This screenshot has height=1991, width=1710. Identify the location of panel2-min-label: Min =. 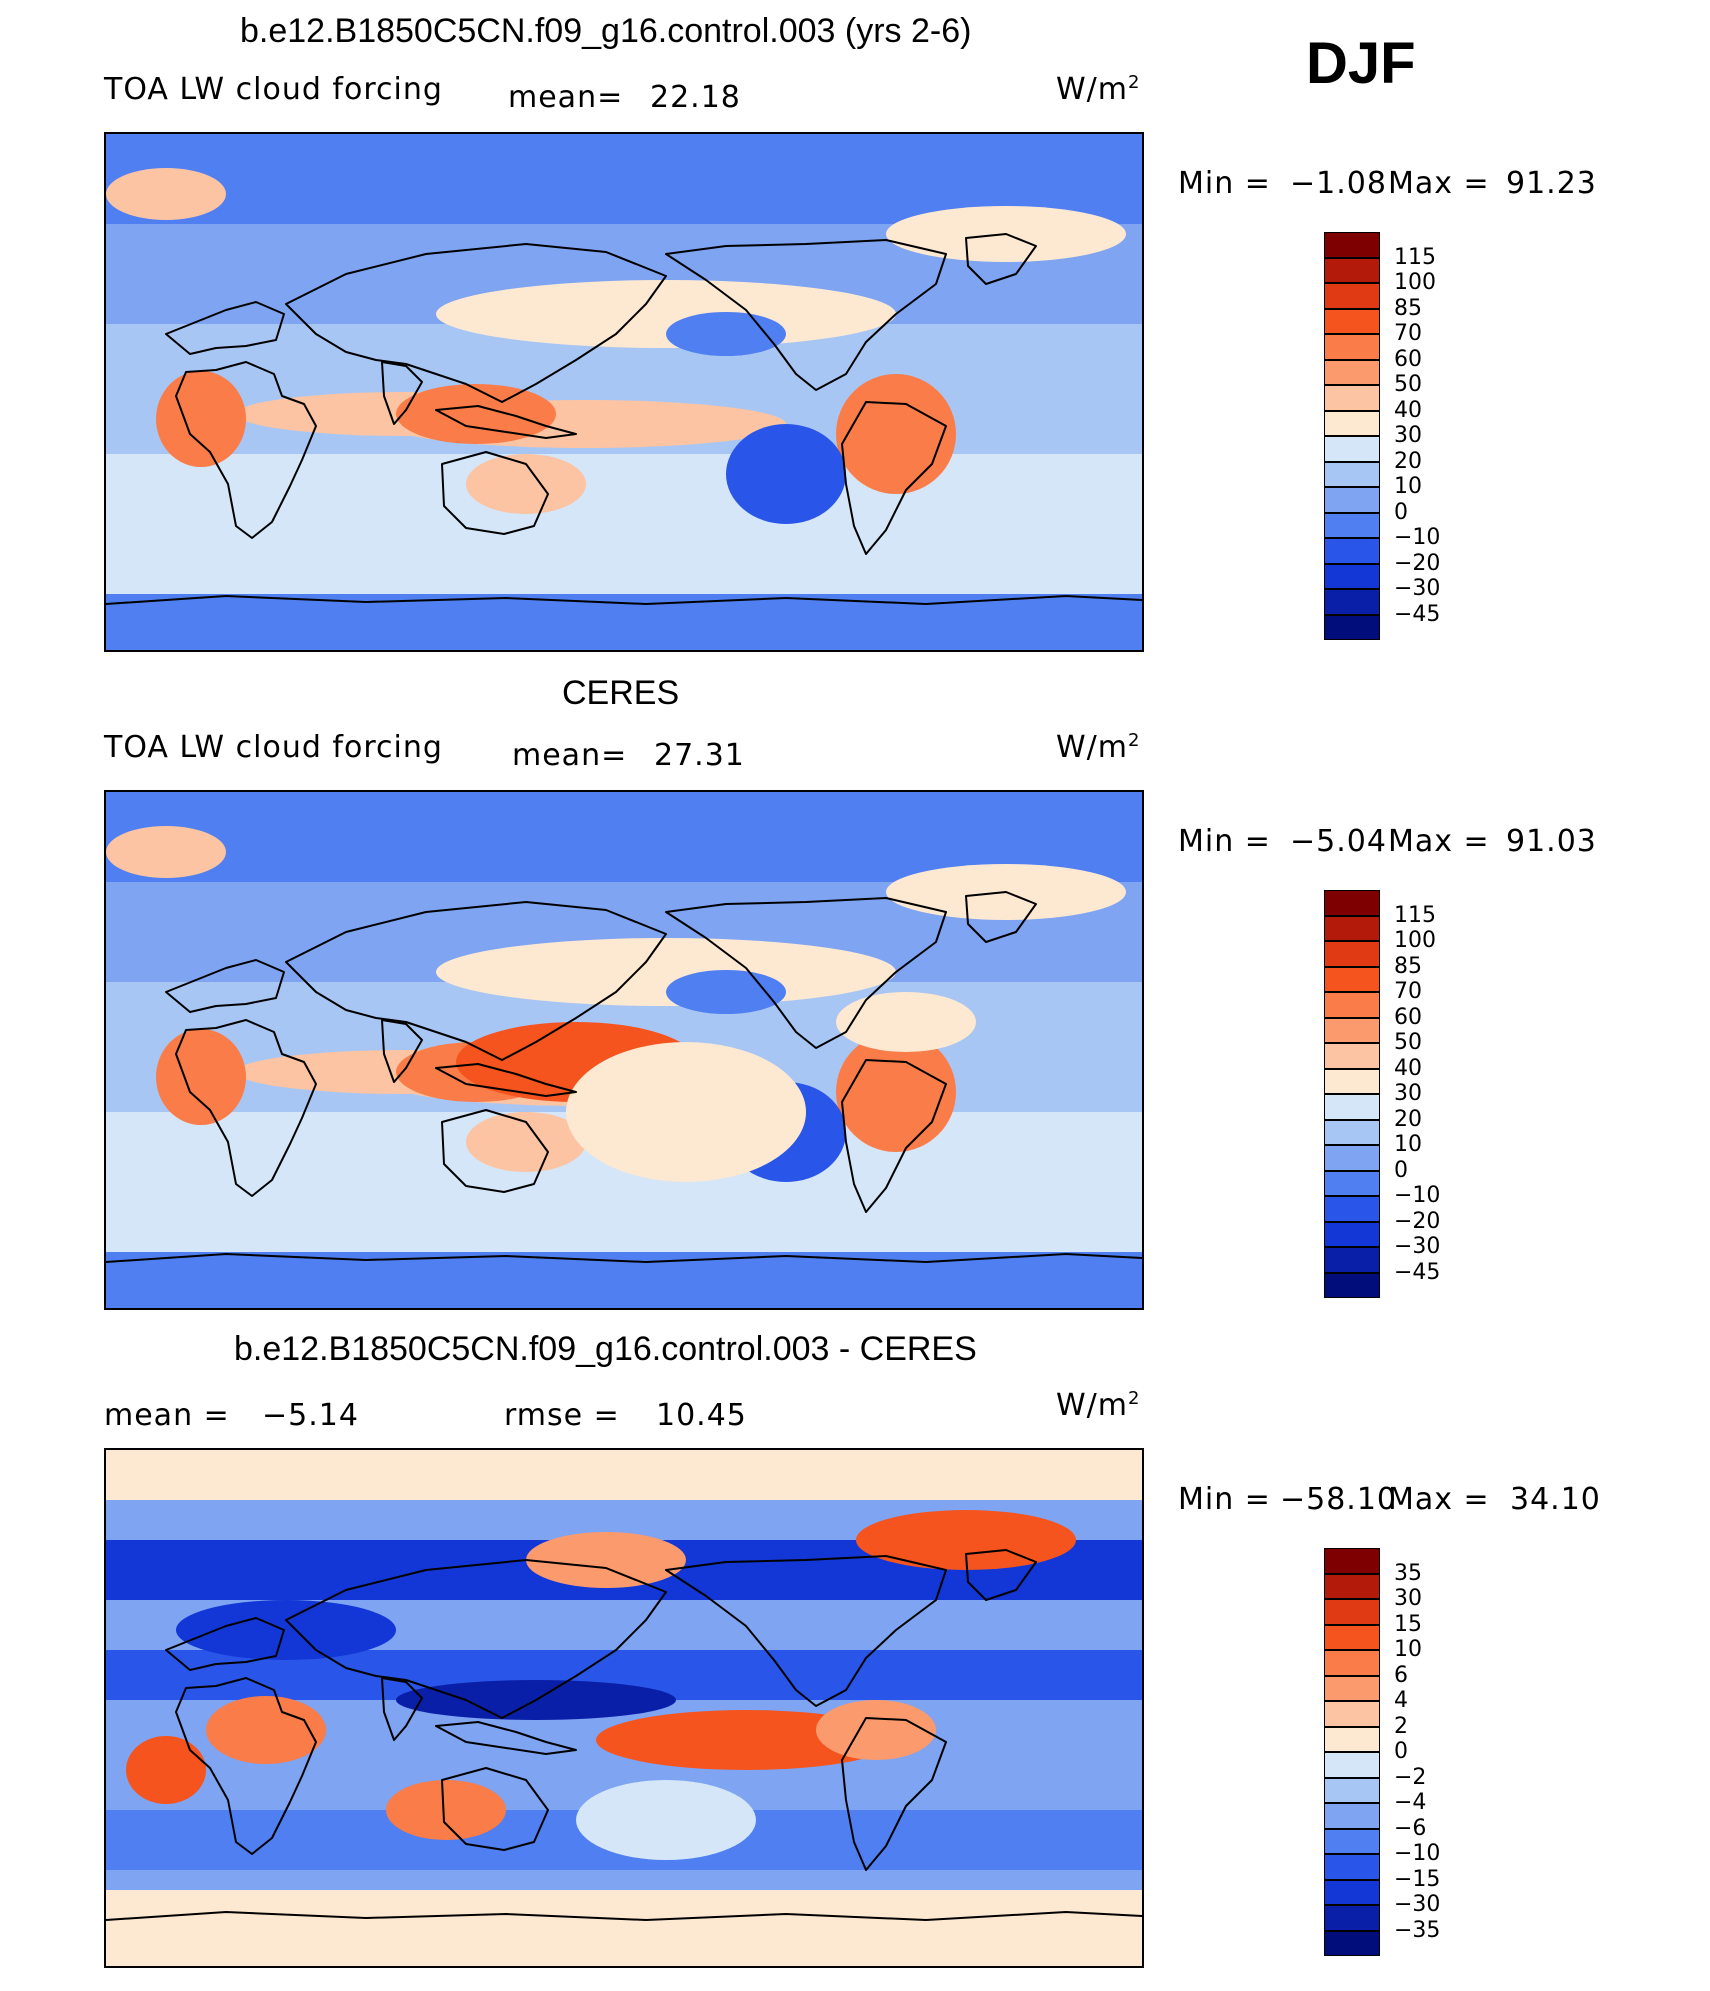
(1224, 841).